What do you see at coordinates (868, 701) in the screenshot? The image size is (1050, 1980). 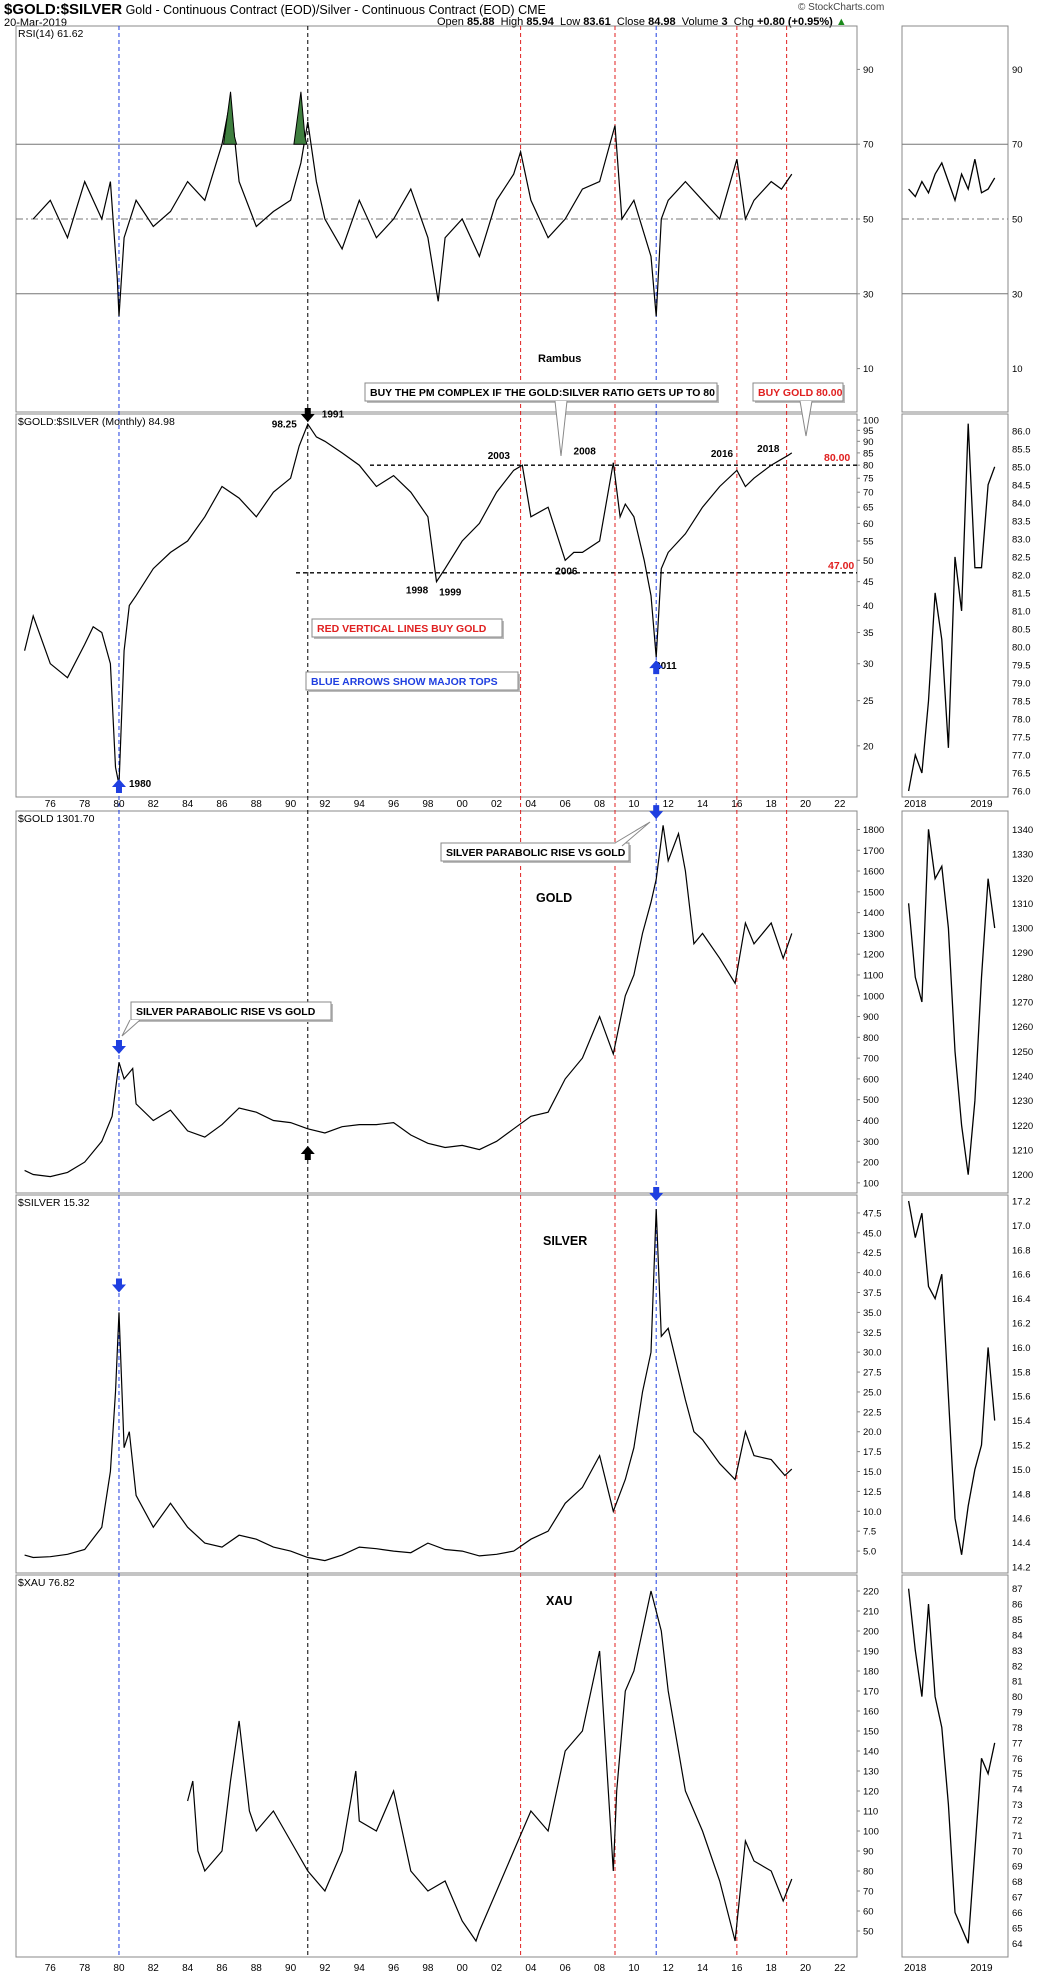 I see `ratio-ytick-label: 25` at bounding box center [868, 701].